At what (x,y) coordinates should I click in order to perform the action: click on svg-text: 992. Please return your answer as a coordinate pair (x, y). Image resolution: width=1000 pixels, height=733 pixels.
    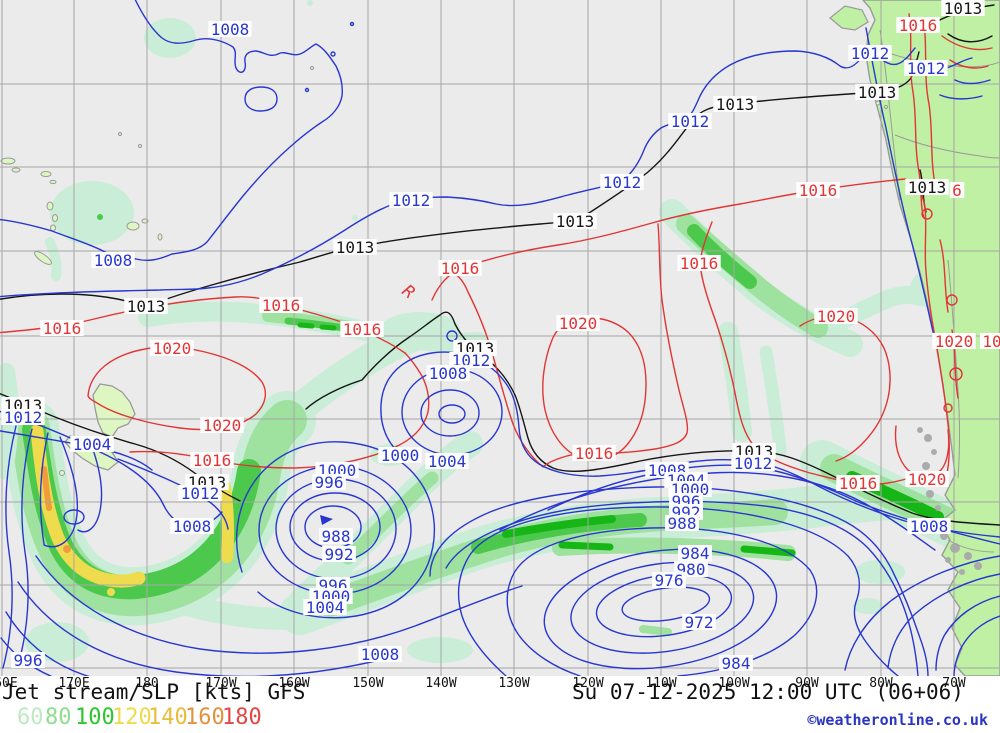
    Looking at the image, I should click on (339, 554).